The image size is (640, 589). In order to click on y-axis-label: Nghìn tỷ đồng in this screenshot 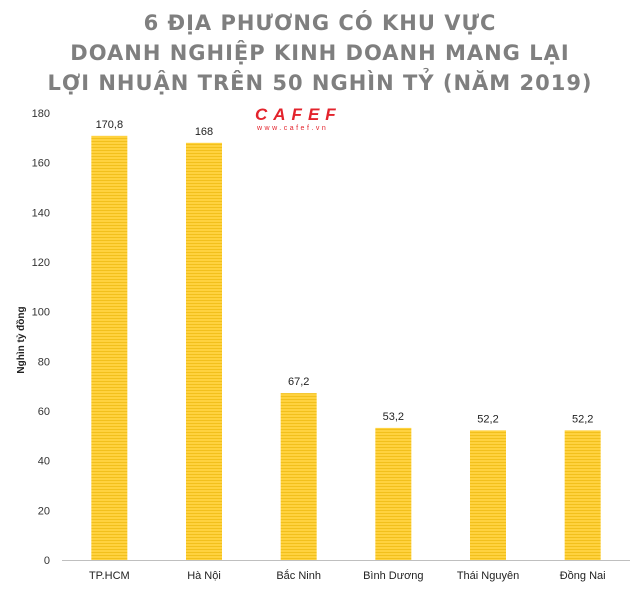, I will do `click(21, 339)`.